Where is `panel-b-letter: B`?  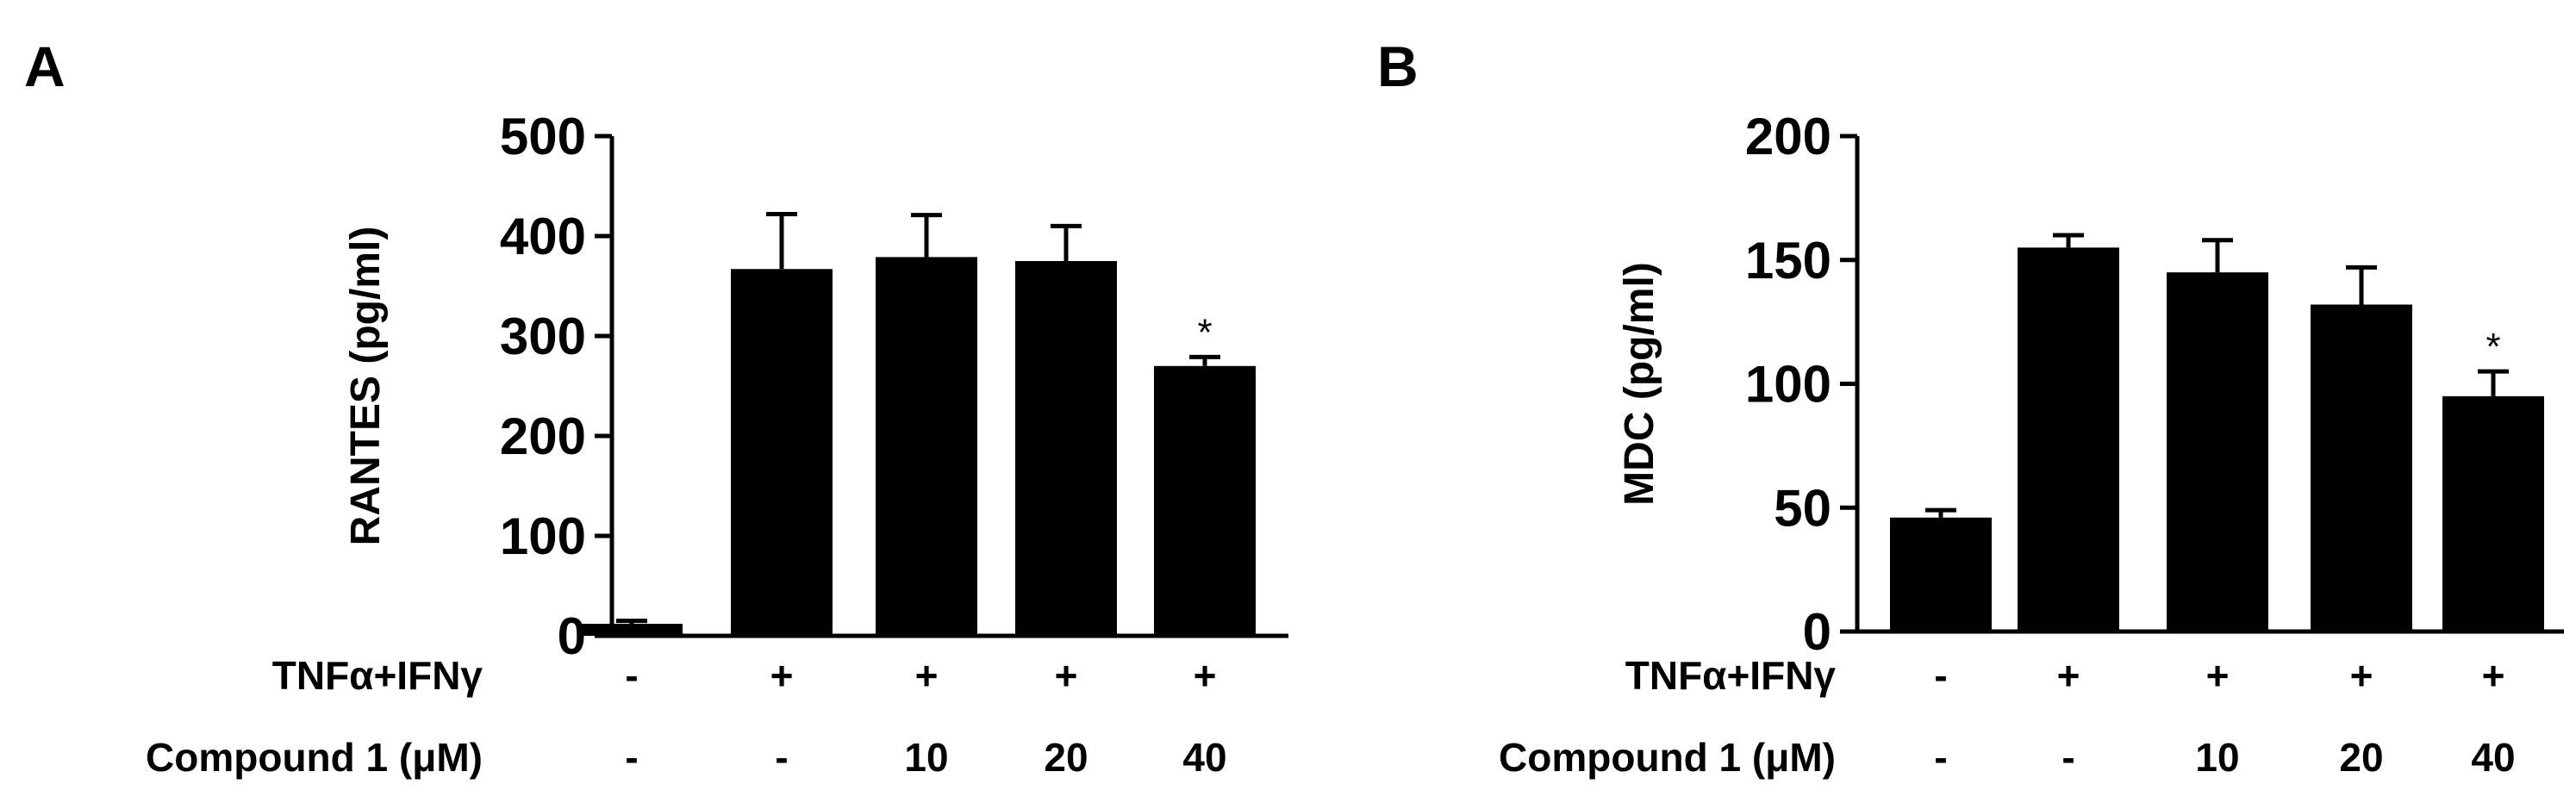
panel-b-letter: B is located at coordinates (1398, 66).